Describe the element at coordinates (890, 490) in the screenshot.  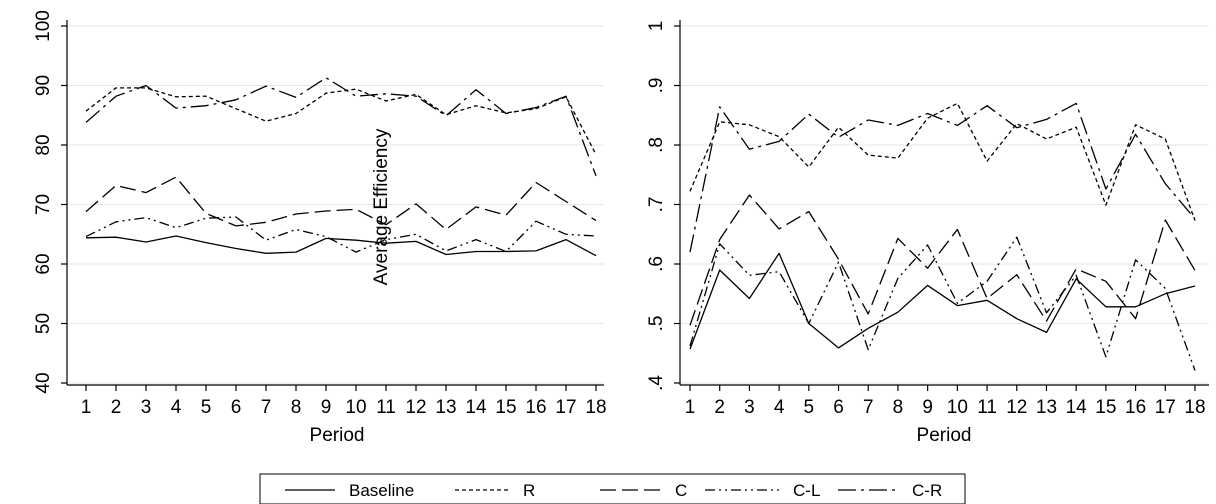
I see `legend-item: C-R` at that location.